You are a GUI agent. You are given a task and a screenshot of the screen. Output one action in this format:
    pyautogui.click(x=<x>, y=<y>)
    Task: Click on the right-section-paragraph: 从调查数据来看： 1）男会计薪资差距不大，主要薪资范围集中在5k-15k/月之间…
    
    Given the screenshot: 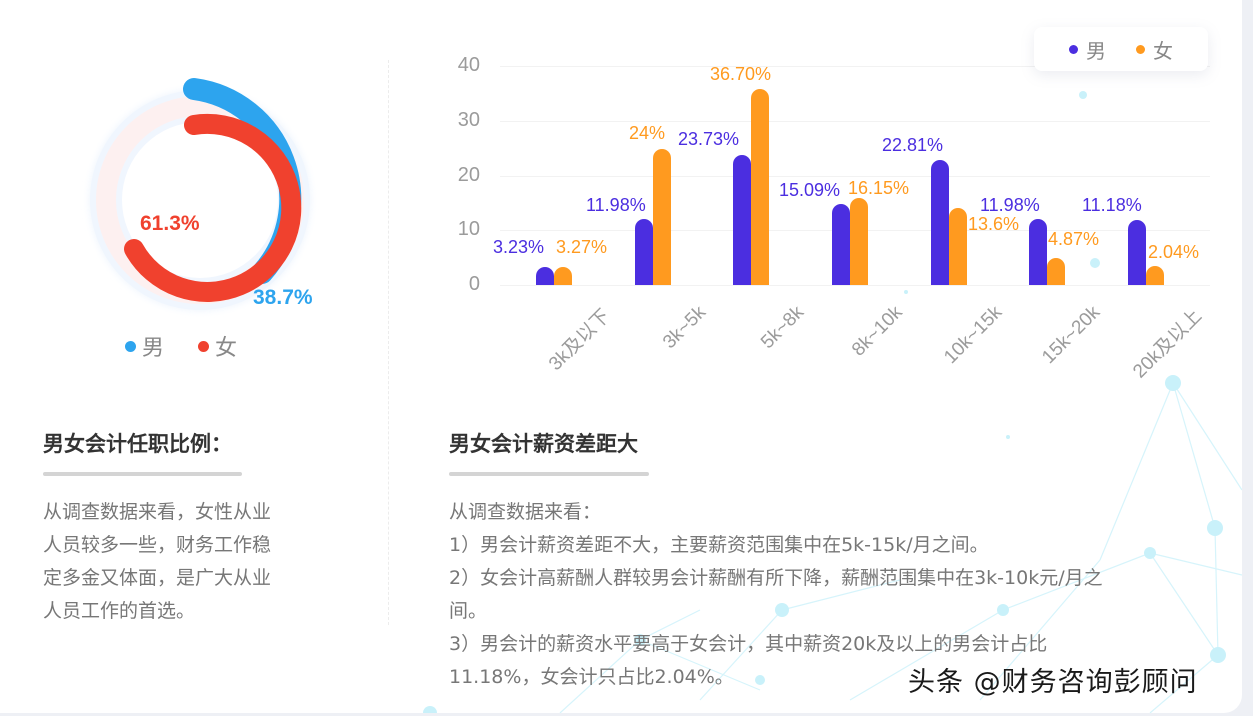 What is the action you would take?
    pyautogui.click(x=776, y=595)
    